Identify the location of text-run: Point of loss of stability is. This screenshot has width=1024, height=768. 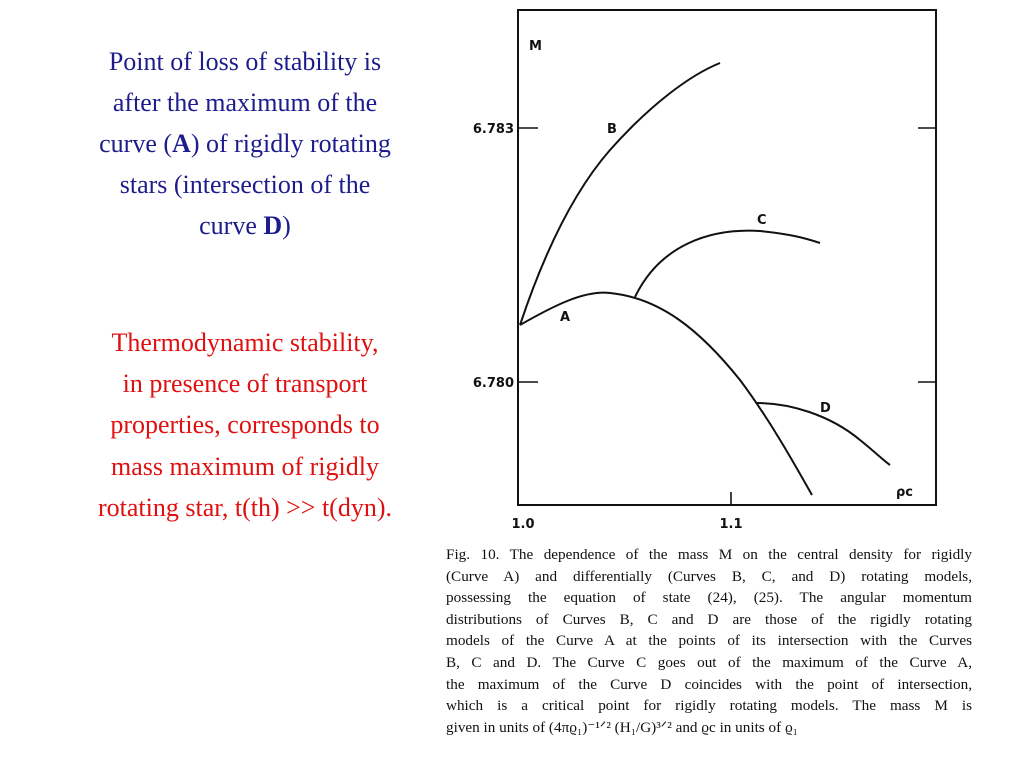
(245, 61).